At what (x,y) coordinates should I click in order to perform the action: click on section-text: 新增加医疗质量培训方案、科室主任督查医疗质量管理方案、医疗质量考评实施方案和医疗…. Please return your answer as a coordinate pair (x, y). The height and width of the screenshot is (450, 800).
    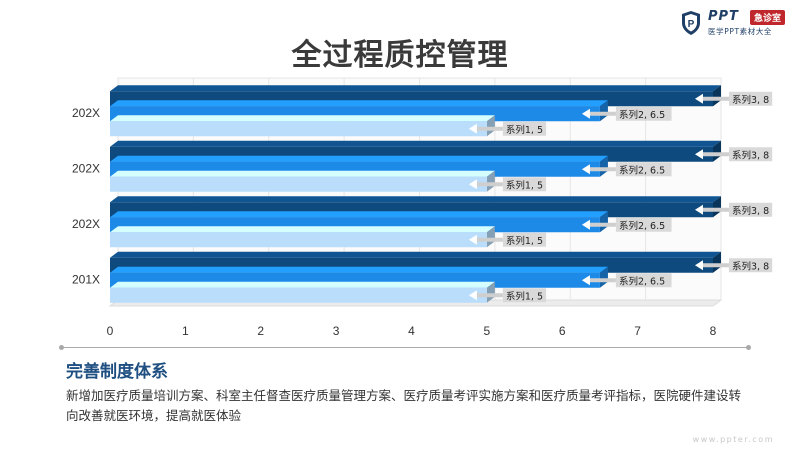
    Looking at the image, I should click on (404, 405).